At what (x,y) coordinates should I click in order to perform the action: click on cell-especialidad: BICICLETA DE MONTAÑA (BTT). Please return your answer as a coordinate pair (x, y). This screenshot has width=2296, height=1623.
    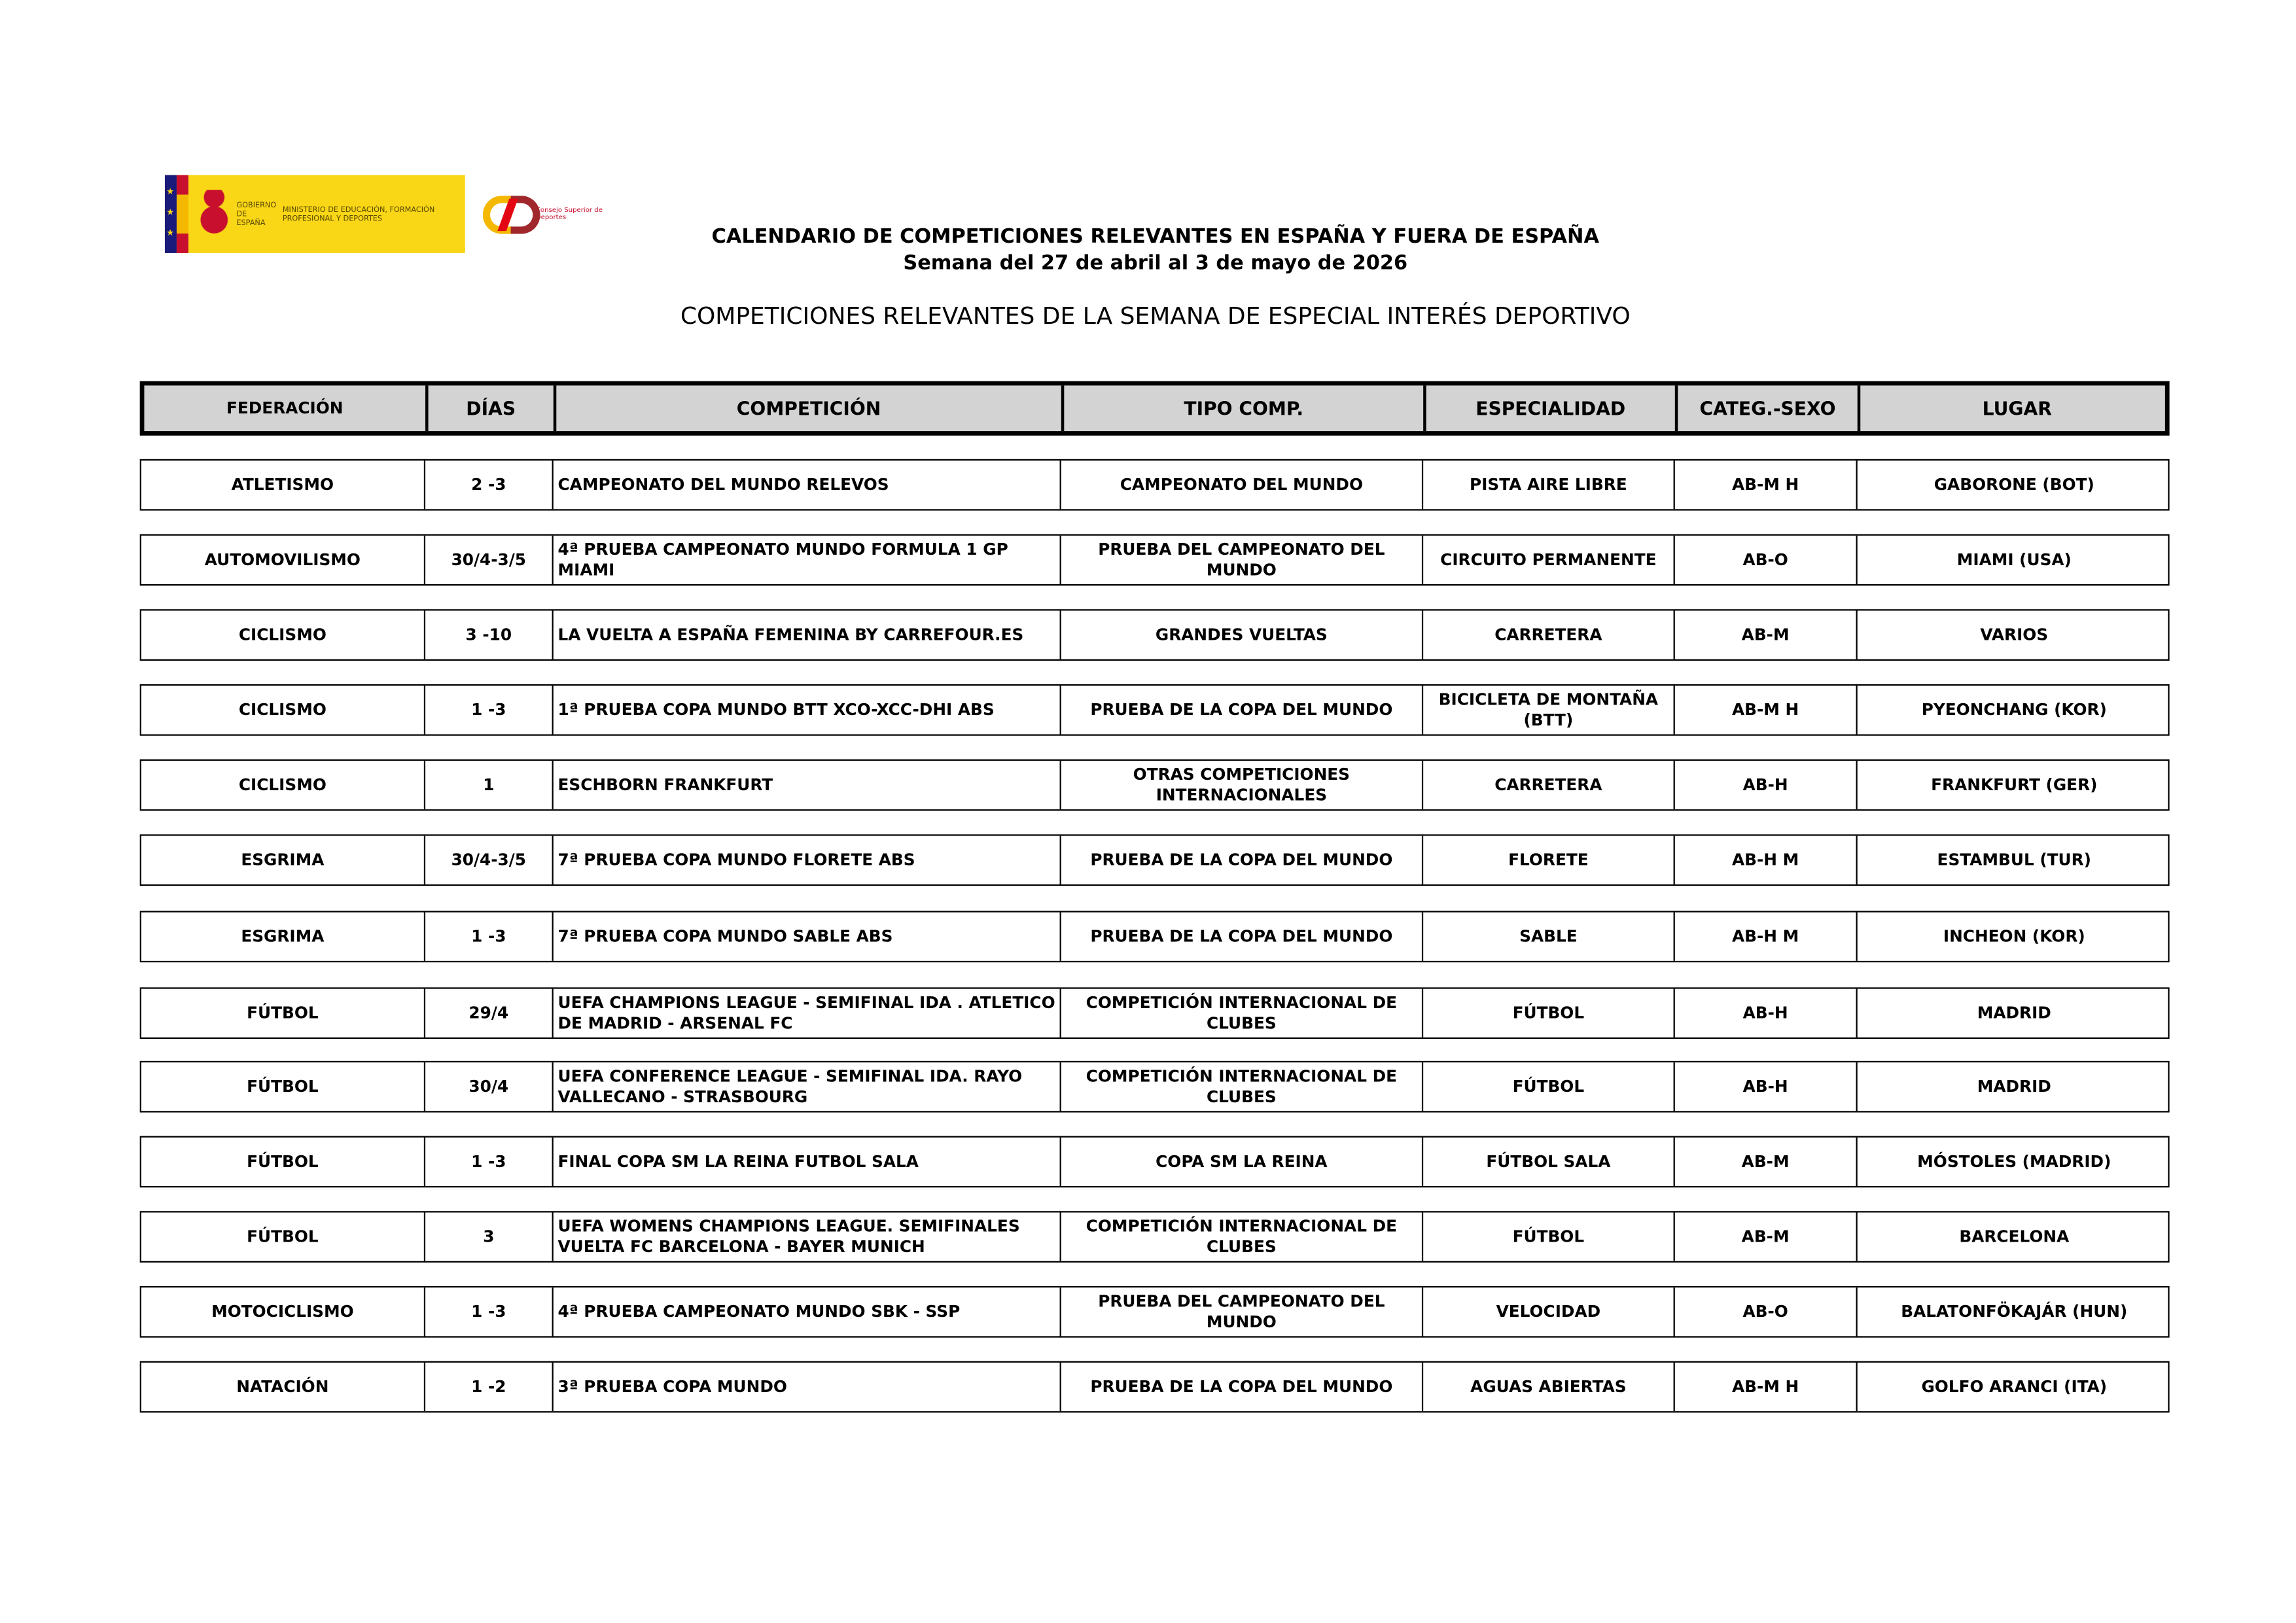
    Looking at the image, I should click on (1549, 711).